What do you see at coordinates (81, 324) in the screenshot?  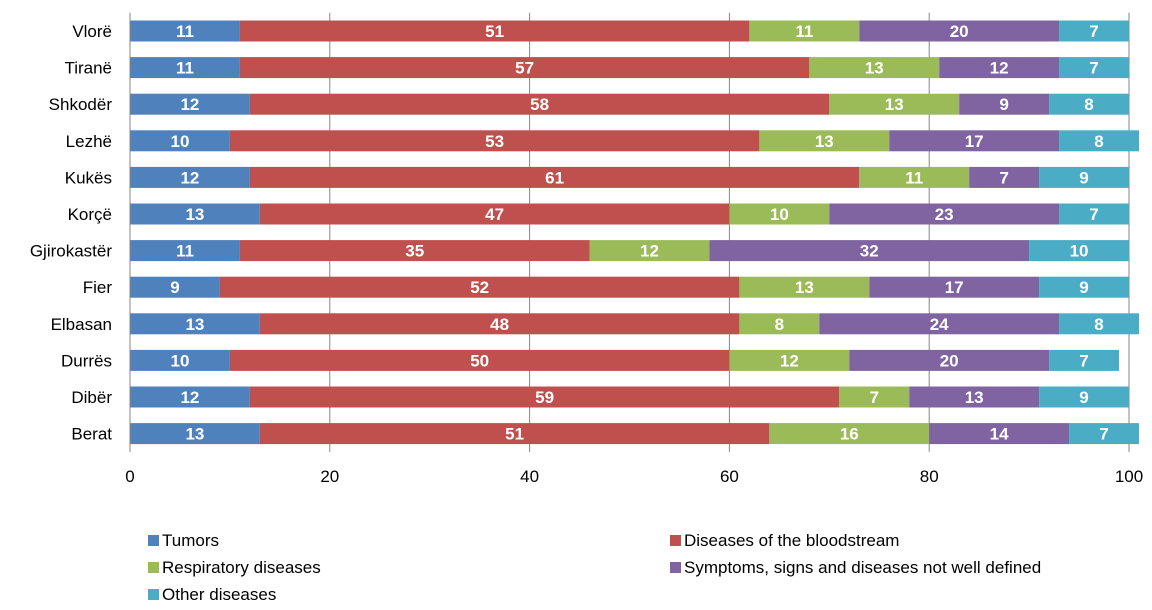 I see `category-label: Elbasan` at bounding box center [81, 324].